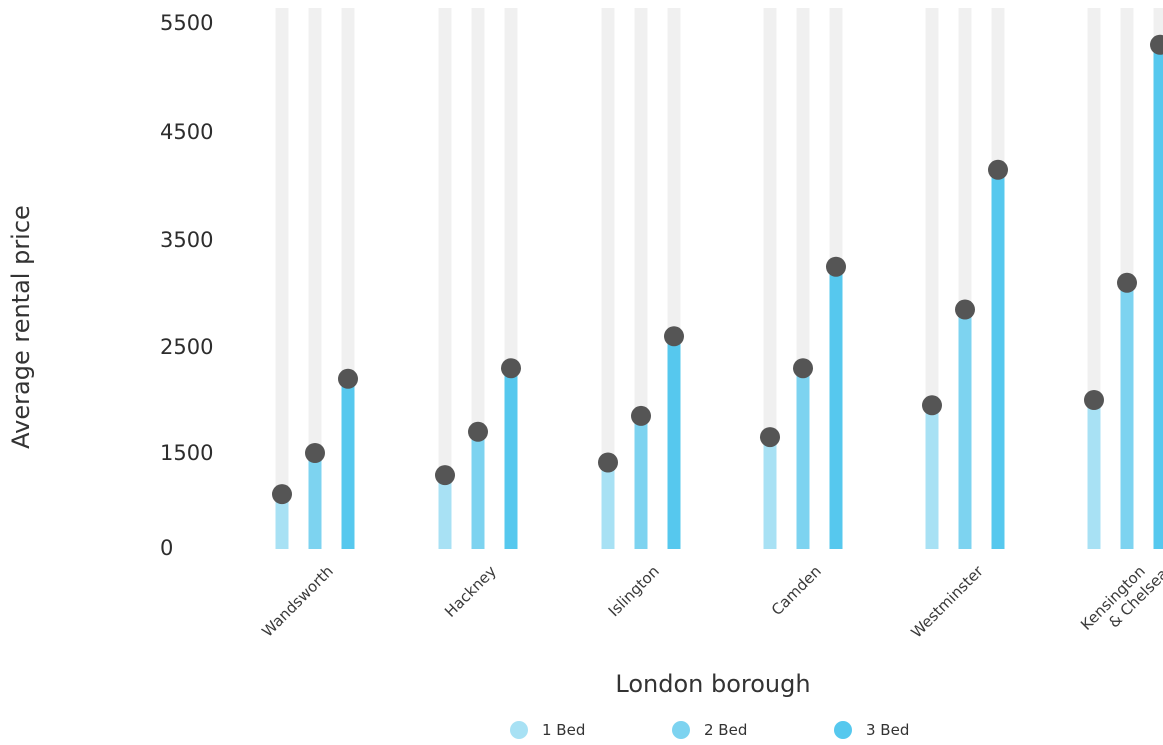 This screenshot has height=745, width=1163. I want to click on legend-label-1-bed: 1 Bed, so click(564, 730).